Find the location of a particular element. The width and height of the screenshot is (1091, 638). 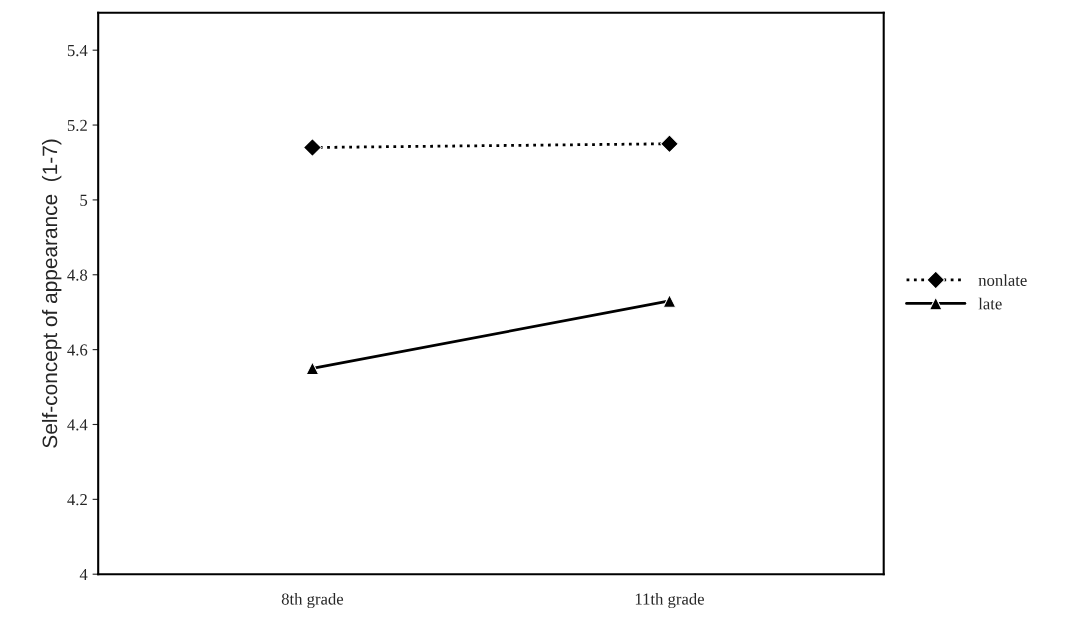

y-tick-label: 5.2 is located at coordinates (77, 125).